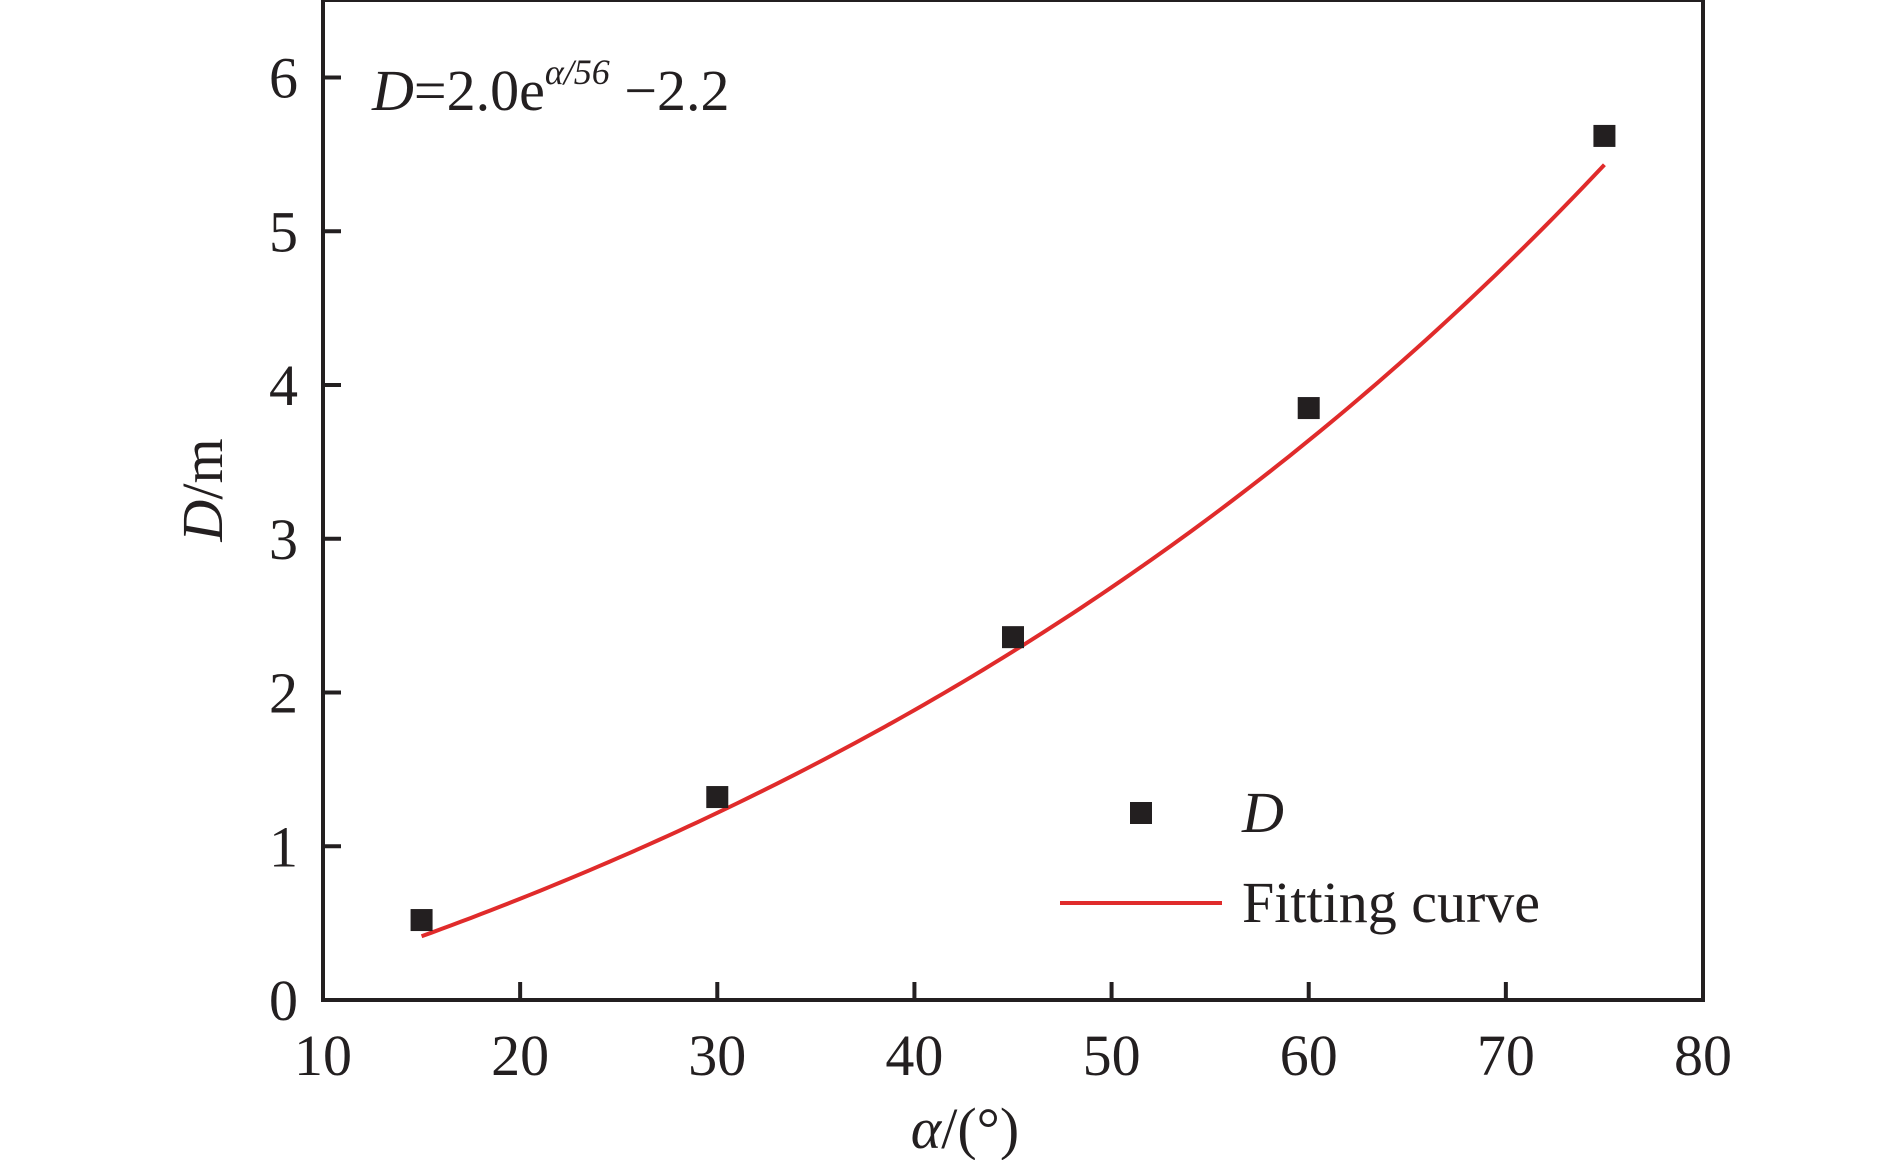 The height and width of the screenshot is (1160, 1890). Describe the element at coordinates (1013, 991) in the screenshot. I see `x-axis-ticks` at that location.